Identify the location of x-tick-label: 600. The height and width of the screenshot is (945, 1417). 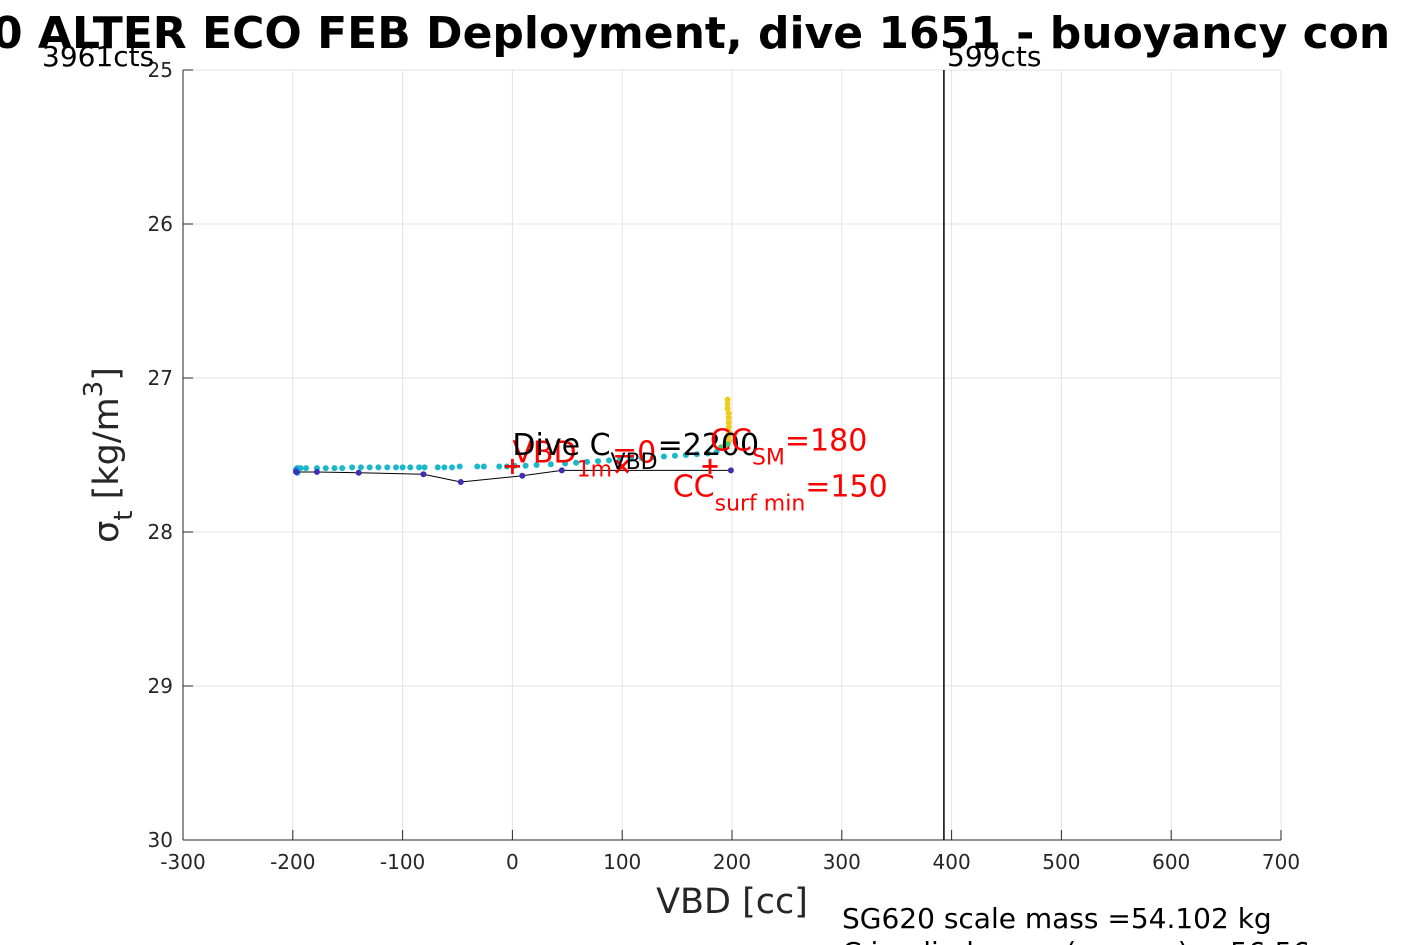
(1171, 862).